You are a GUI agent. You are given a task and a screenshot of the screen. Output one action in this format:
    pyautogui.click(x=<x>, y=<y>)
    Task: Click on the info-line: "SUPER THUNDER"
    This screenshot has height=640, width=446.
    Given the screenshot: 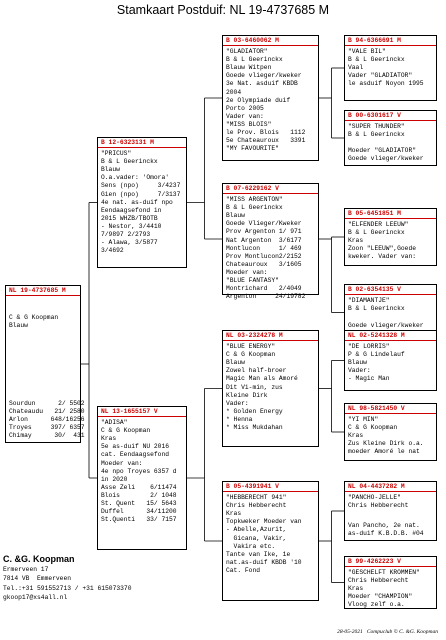 What is the action you would take?
    pyautogui.click(x=376, y=127)
    